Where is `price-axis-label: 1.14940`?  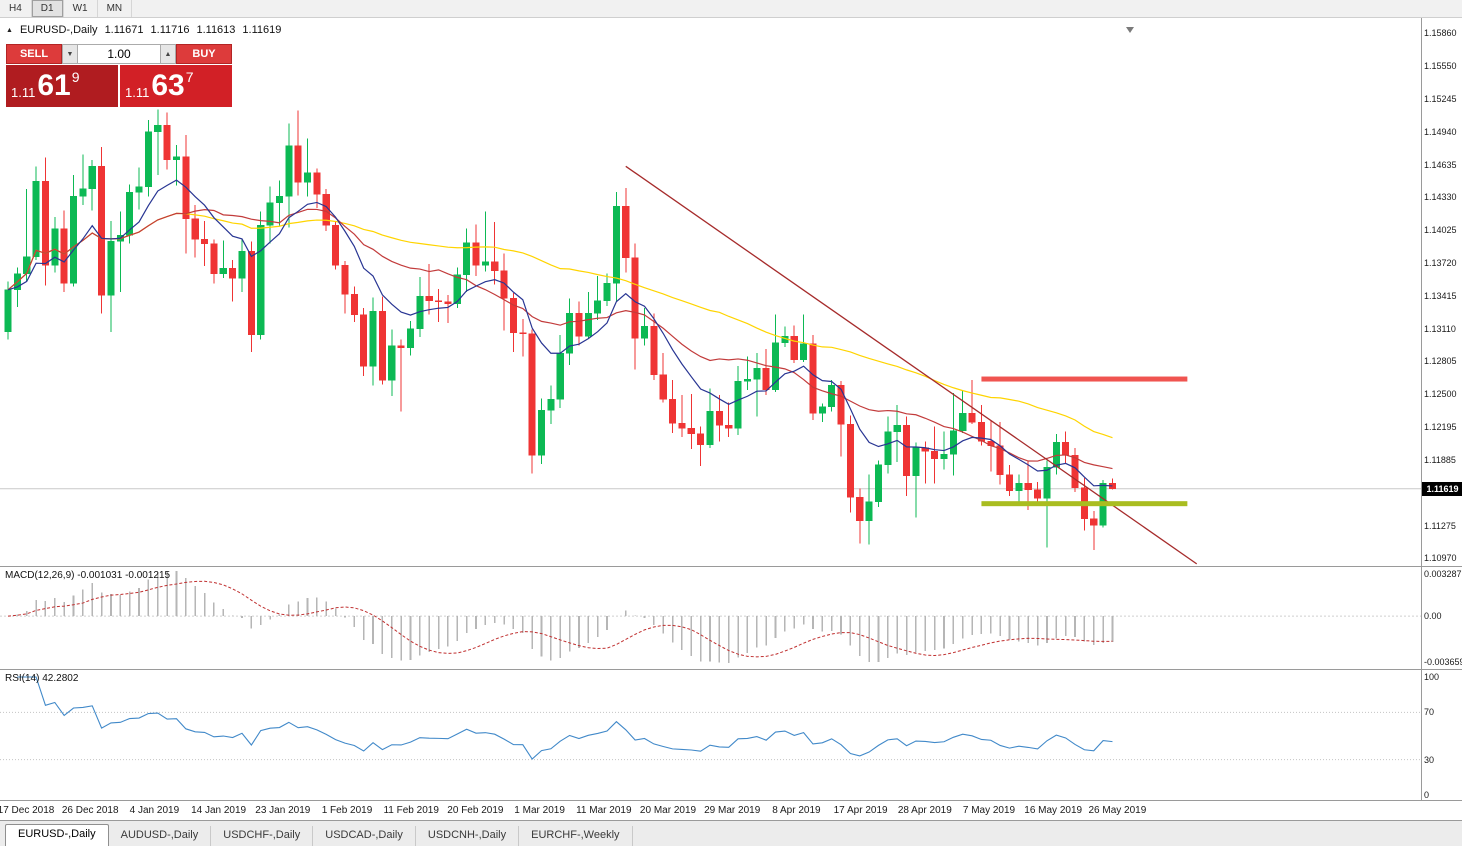
price-axis-label: 1.14940 is located at coordinates (1440, 131).